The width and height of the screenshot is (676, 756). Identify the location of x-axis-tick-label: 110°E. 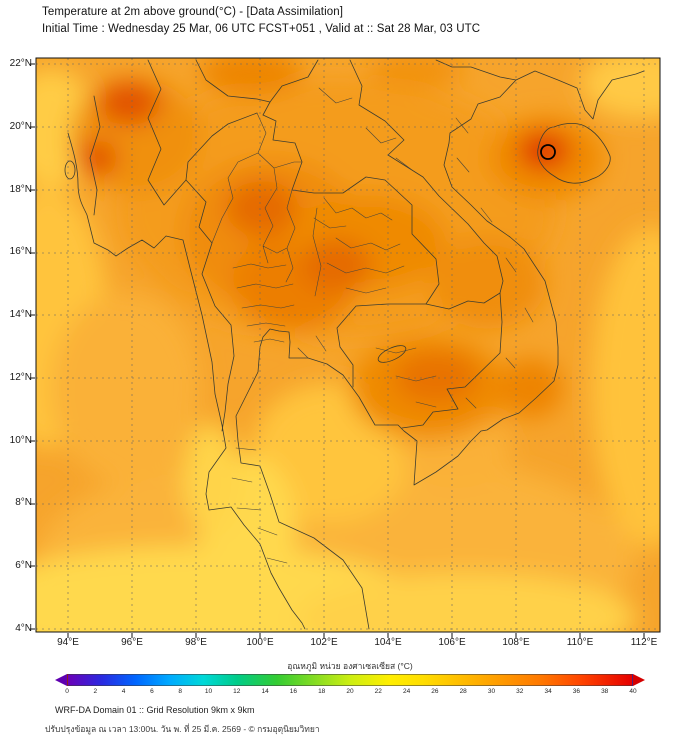
(580, 642).